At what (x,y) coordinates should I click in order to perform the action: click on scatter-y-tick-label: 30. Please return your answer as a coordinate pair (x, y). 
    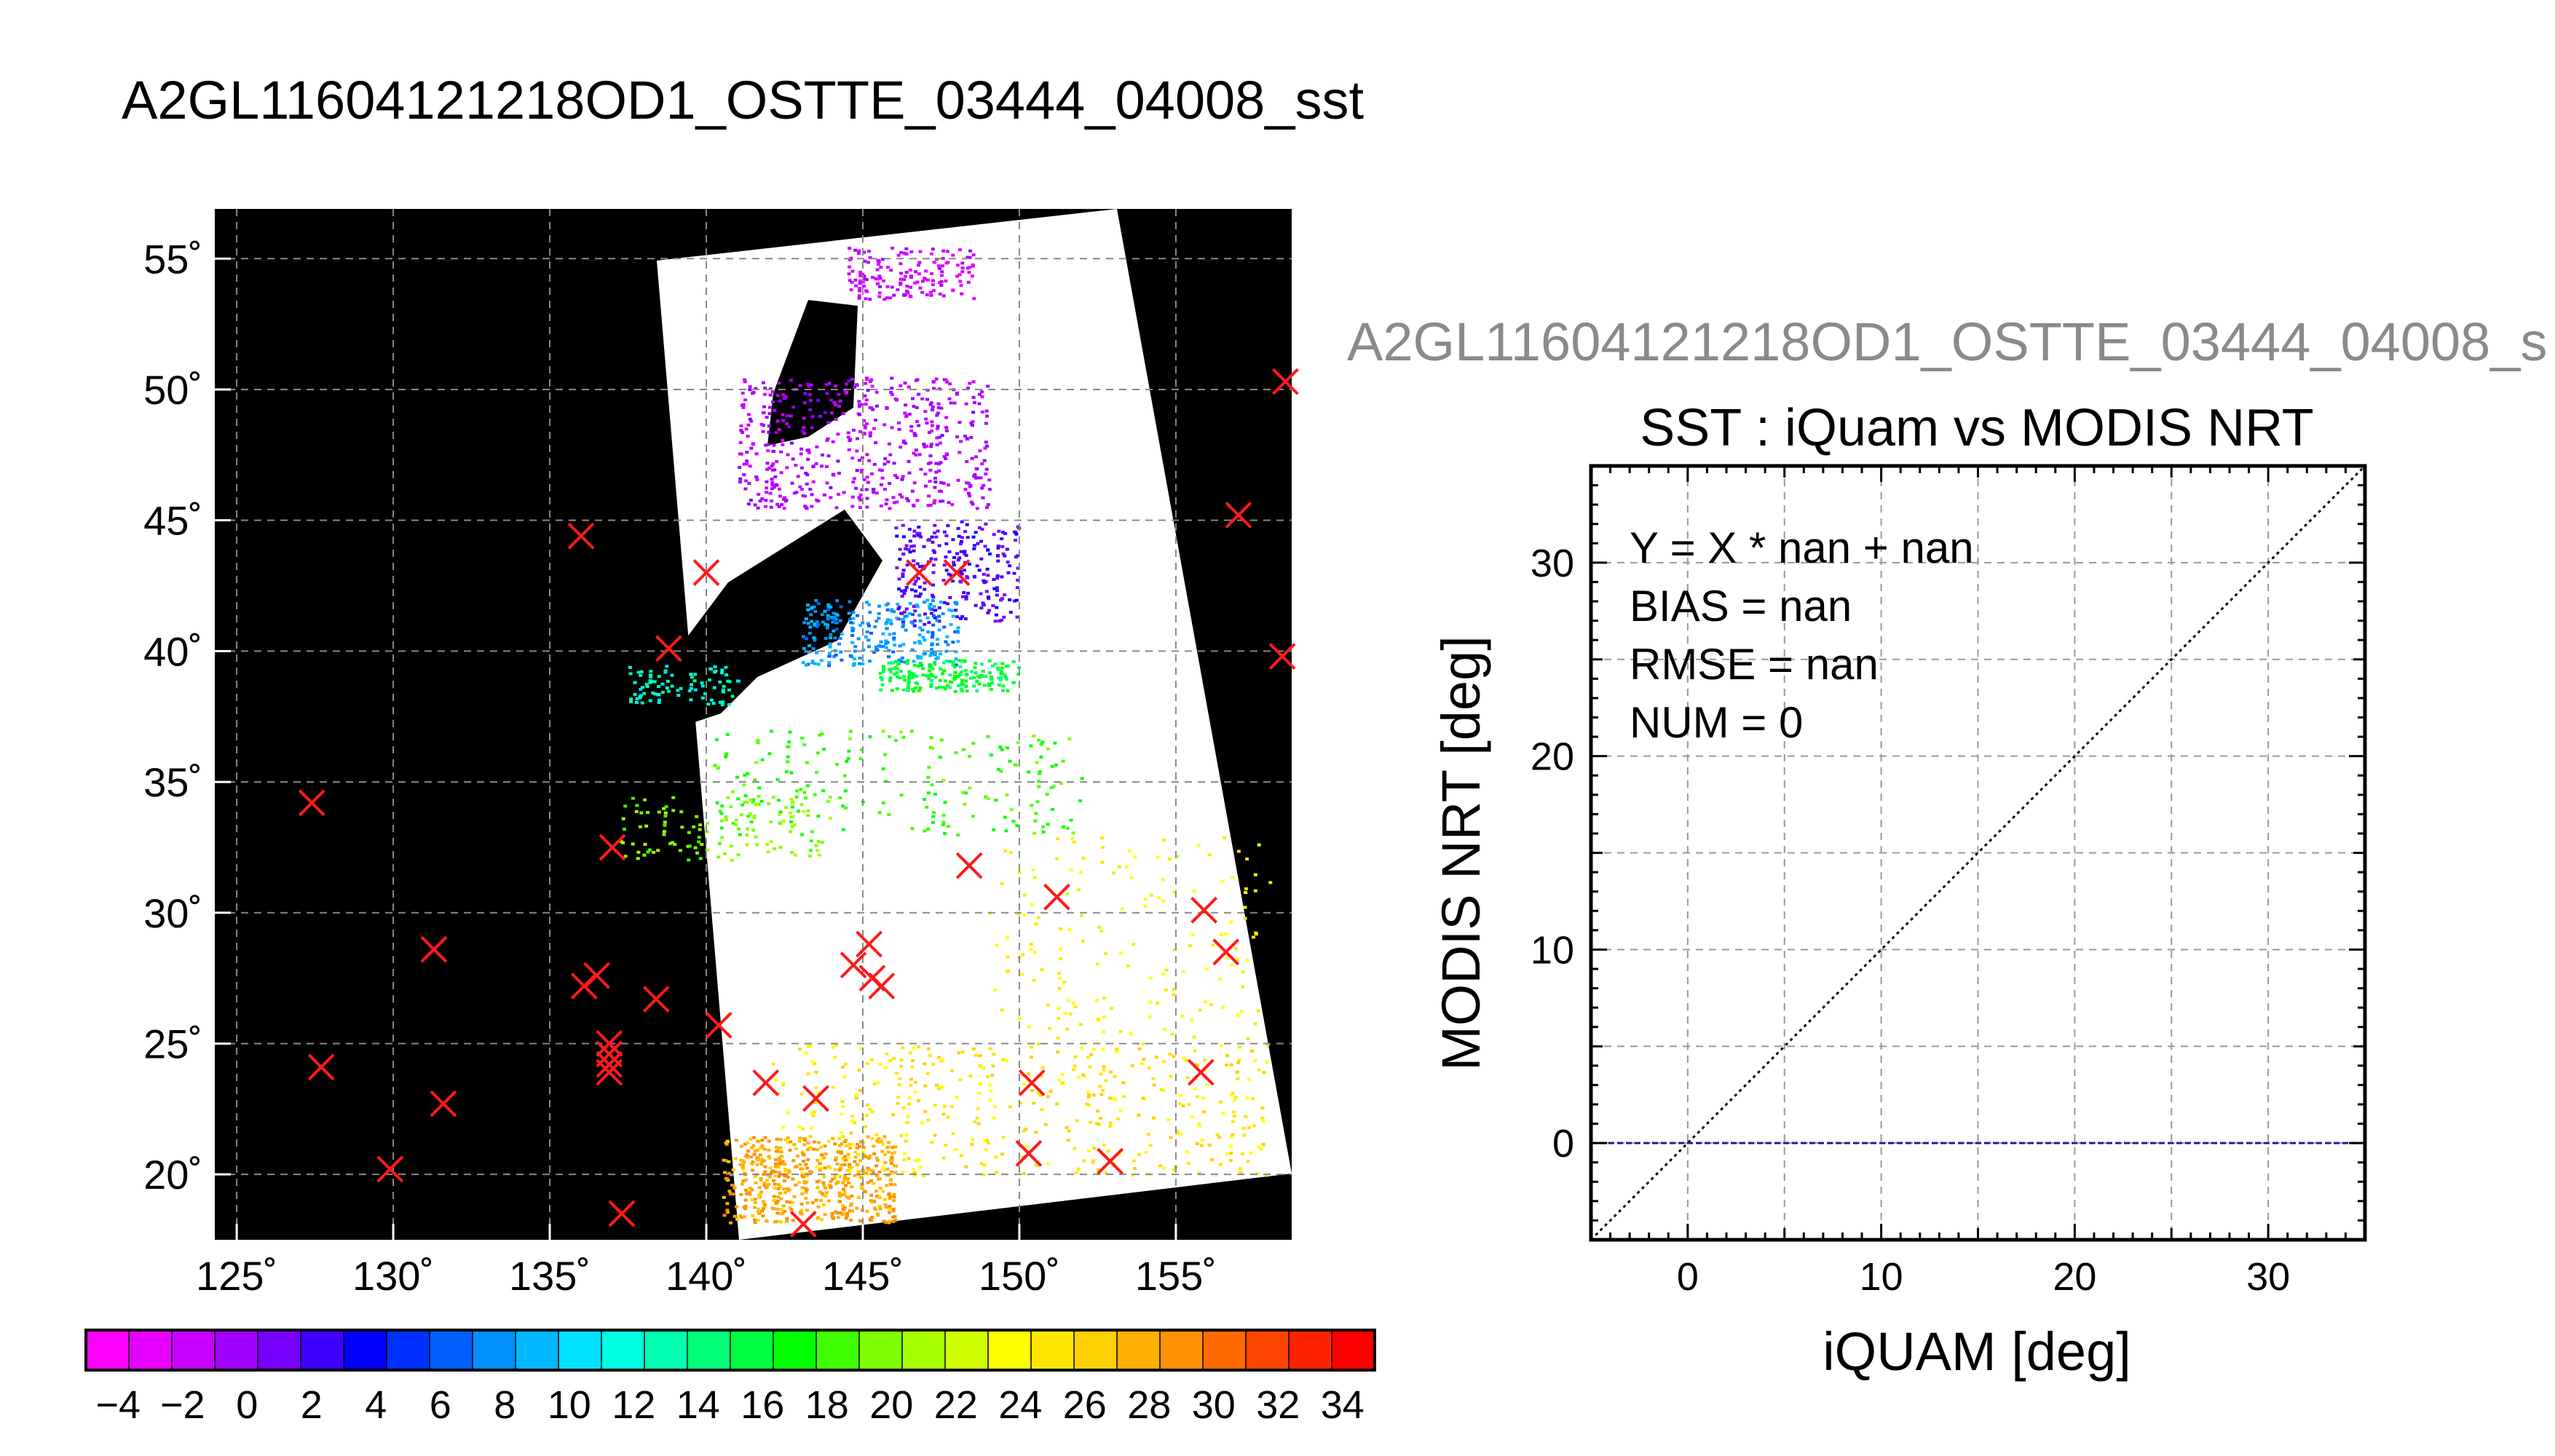
    Looking at the image, I should click on (1552, 563).